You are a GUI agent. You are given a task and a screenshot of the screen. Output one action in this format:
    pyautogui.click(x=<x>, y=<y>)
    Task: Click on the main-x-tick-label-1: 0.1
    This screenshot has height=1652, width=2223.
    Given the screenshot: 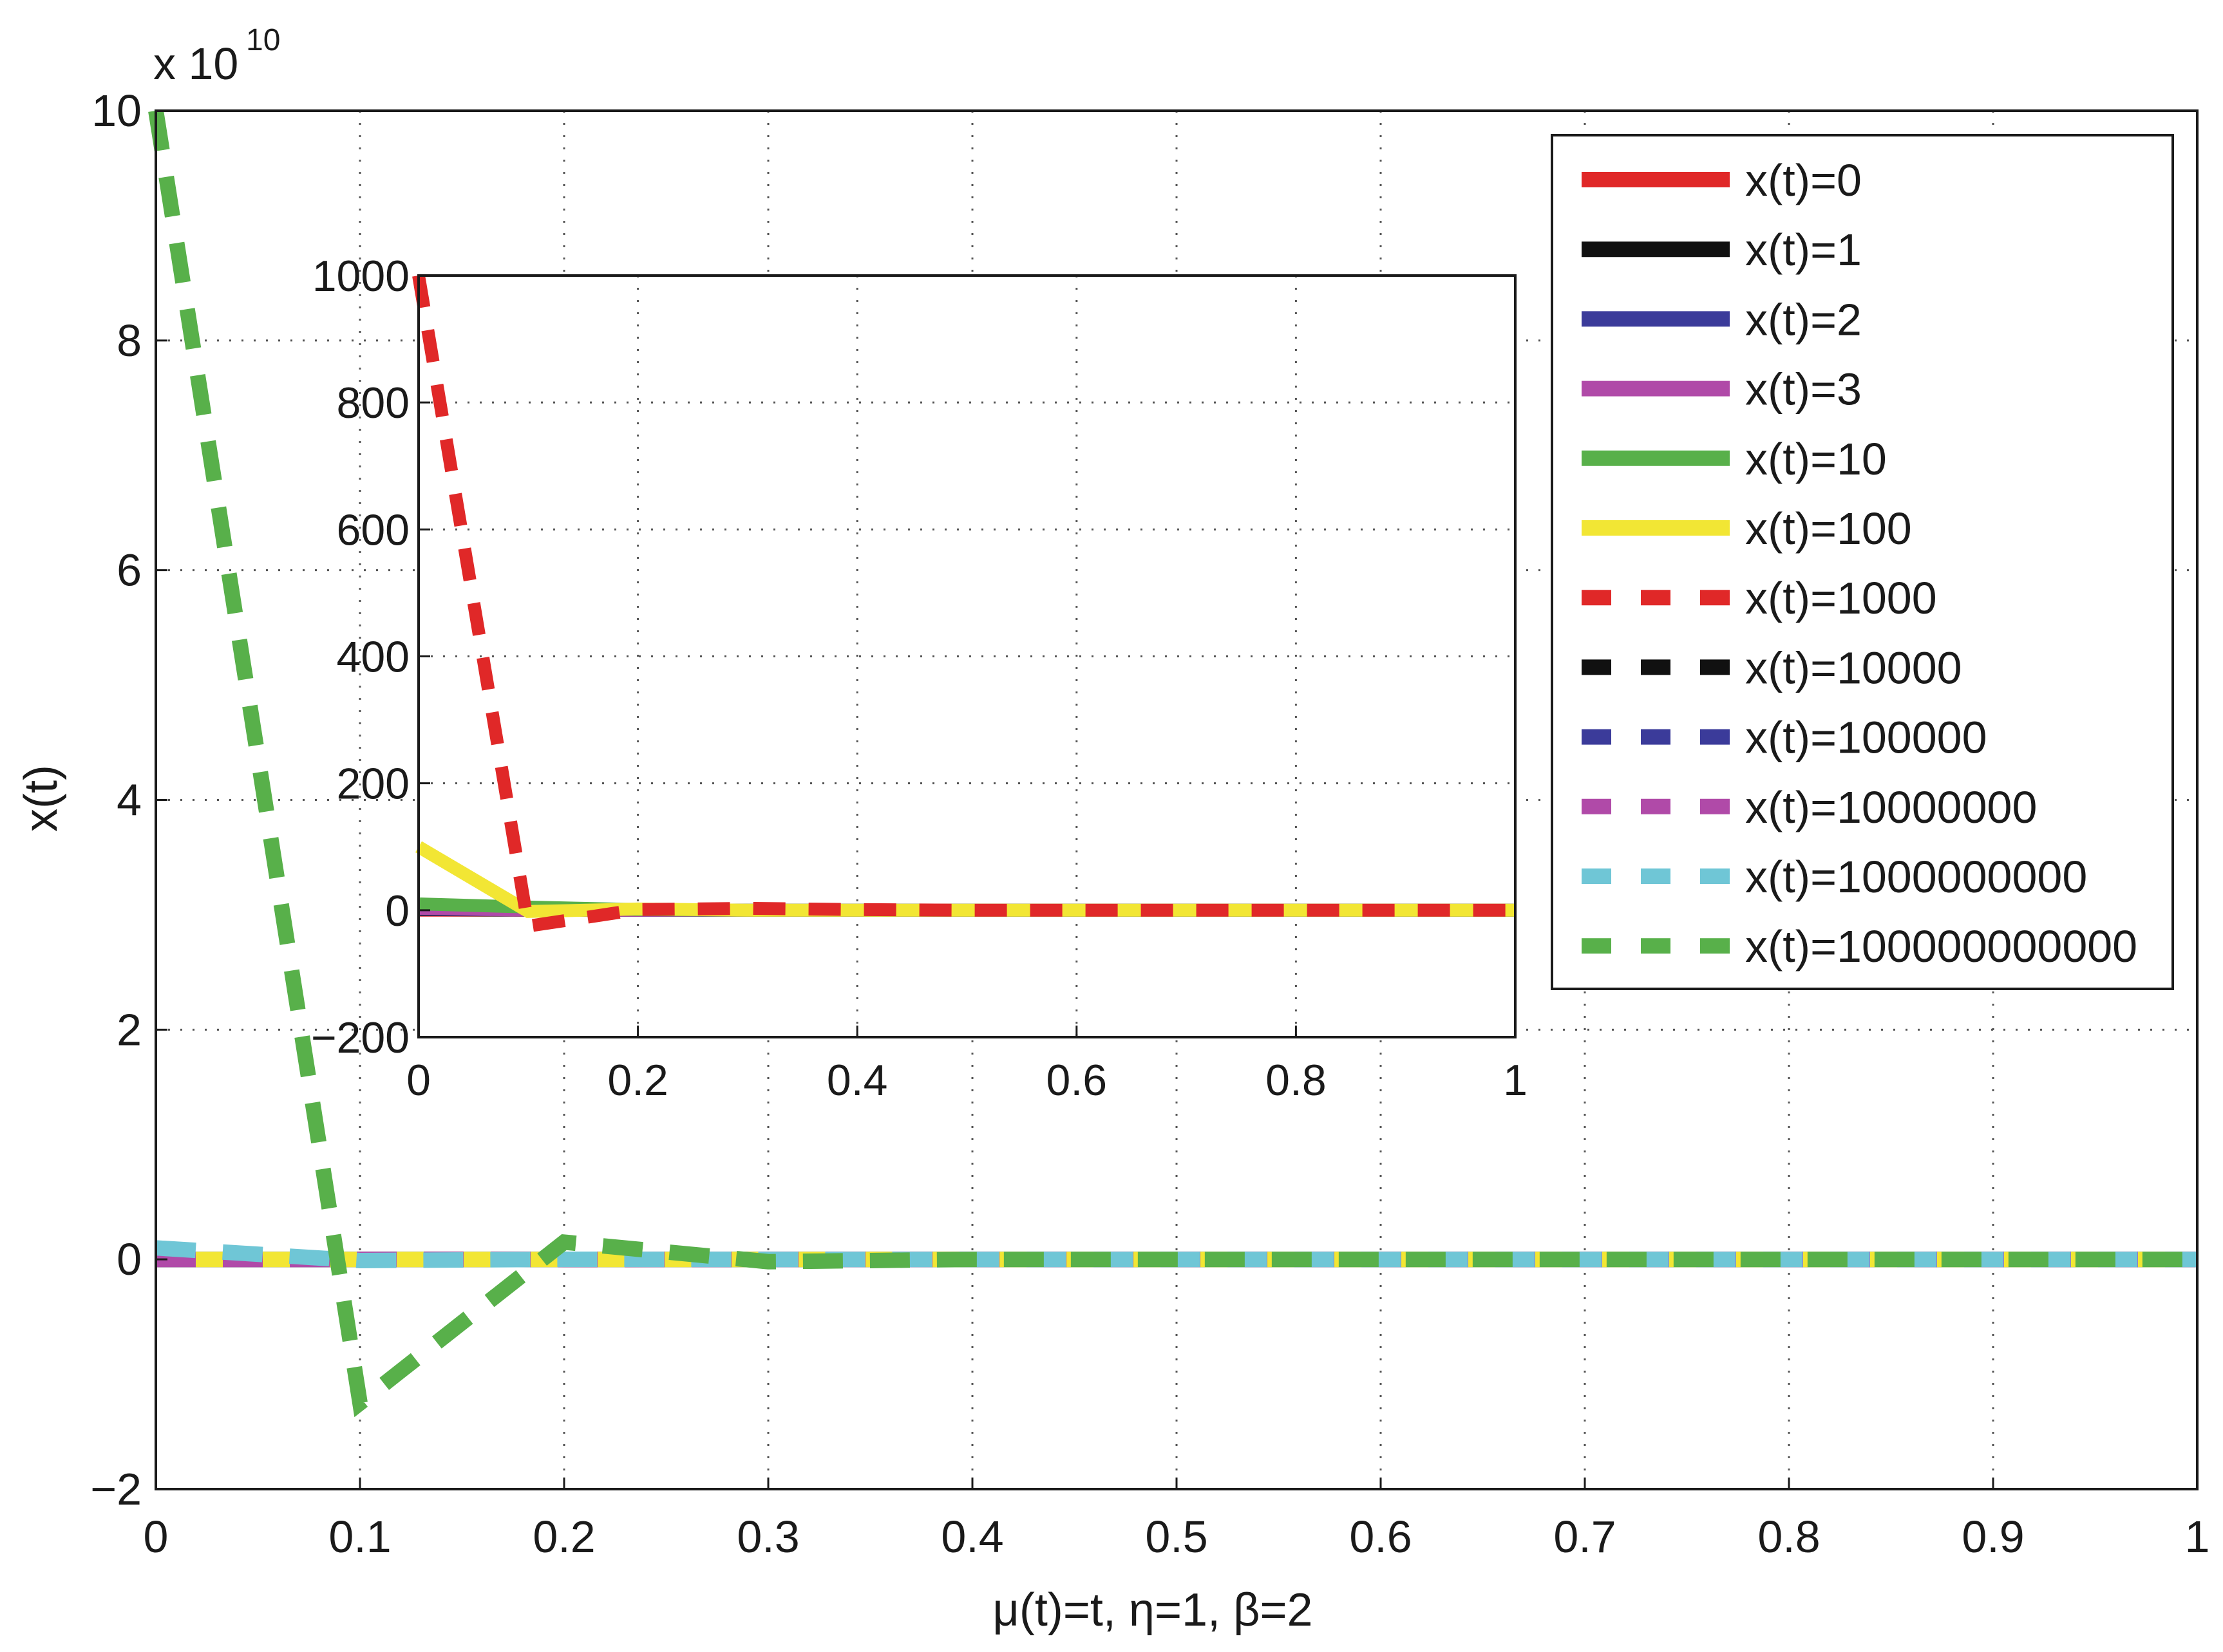 What is the action you would take?
    pyautogui.click(x=359, y=1537)
    